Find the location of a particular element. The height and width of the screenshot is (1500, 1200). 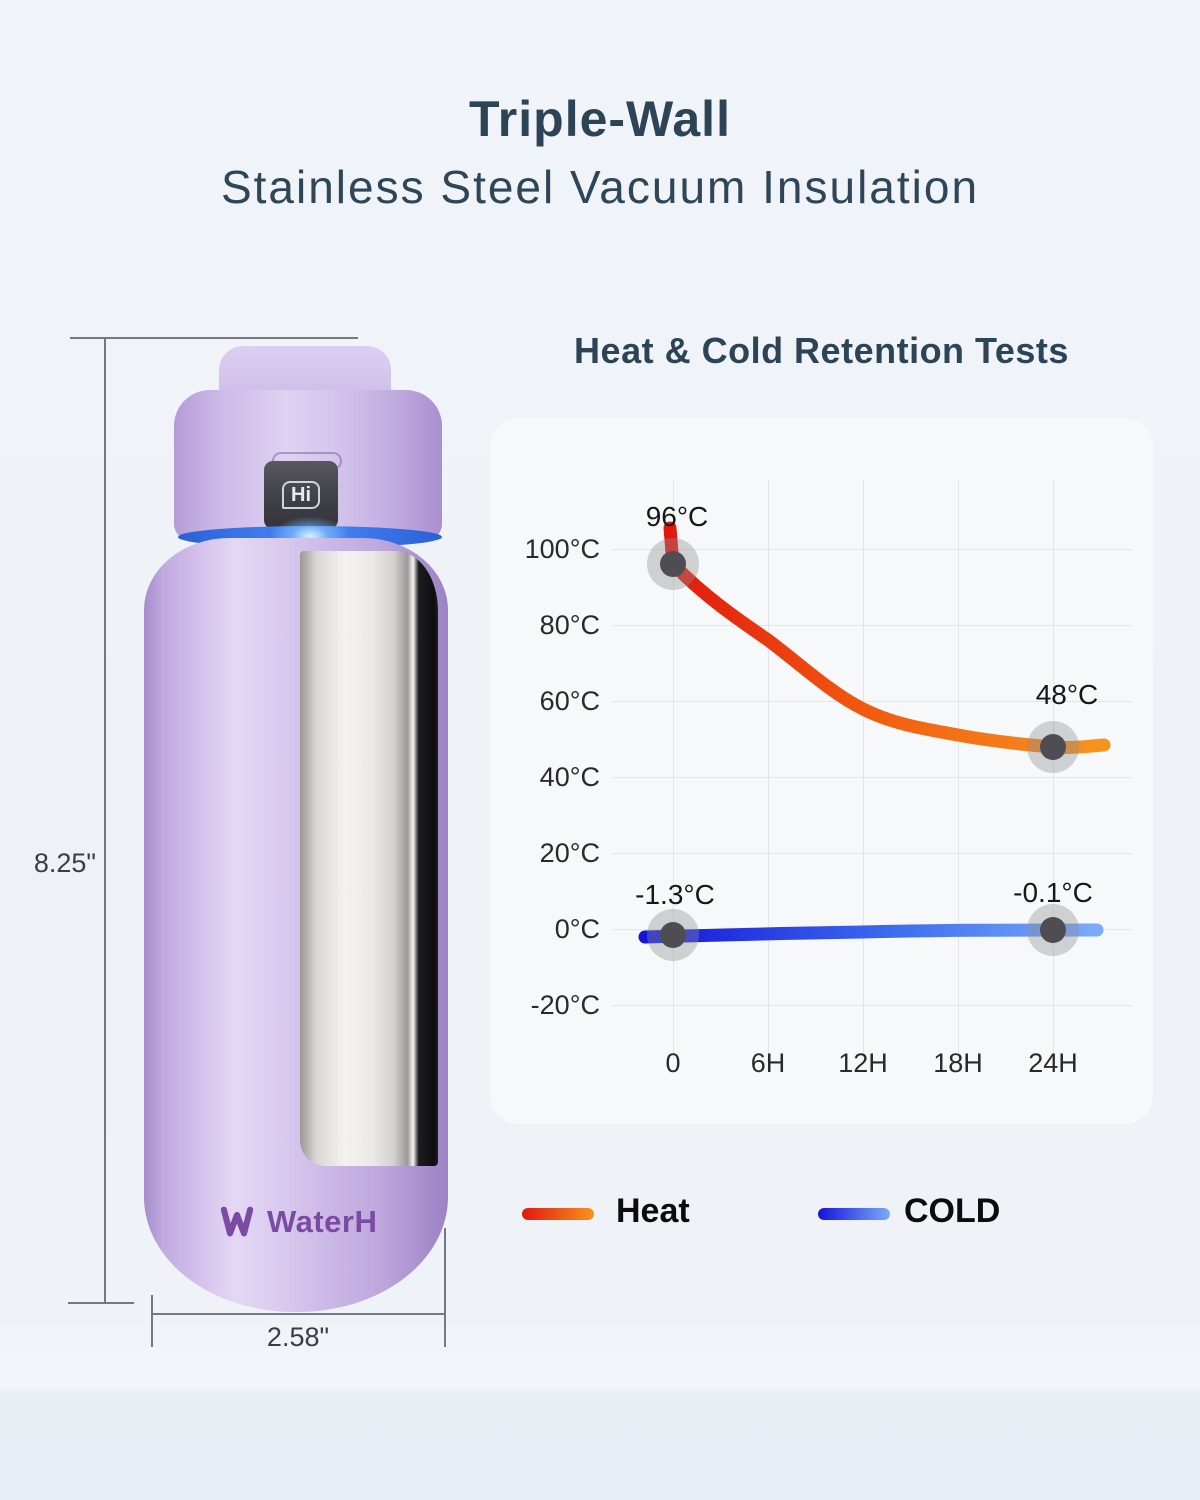

heat-start-marker is located at coordinates (673, 564).